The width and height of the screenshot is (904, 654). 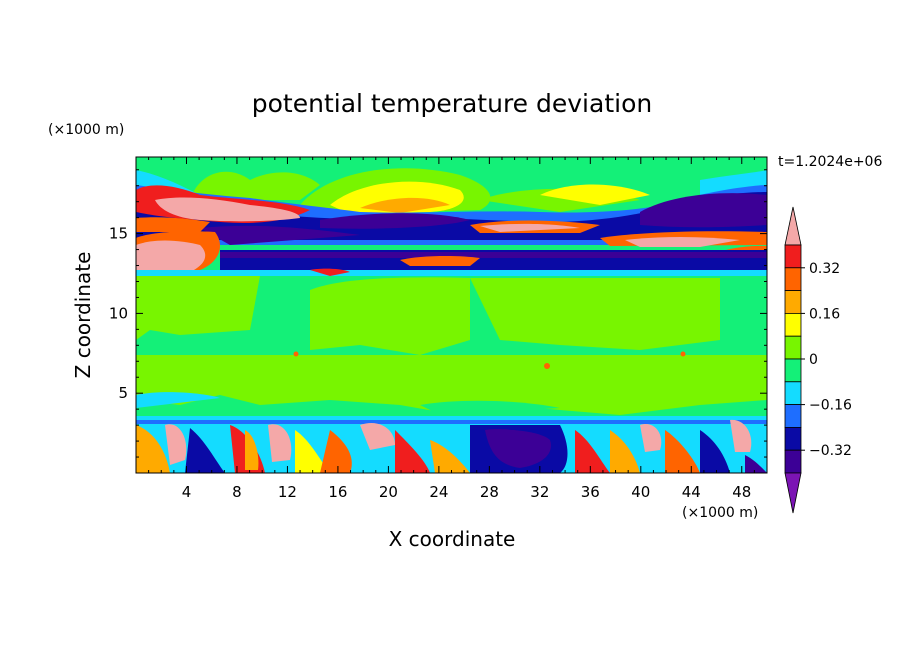 I want to click on colorbar-tick-label: 0, so click(x=813, y=360).